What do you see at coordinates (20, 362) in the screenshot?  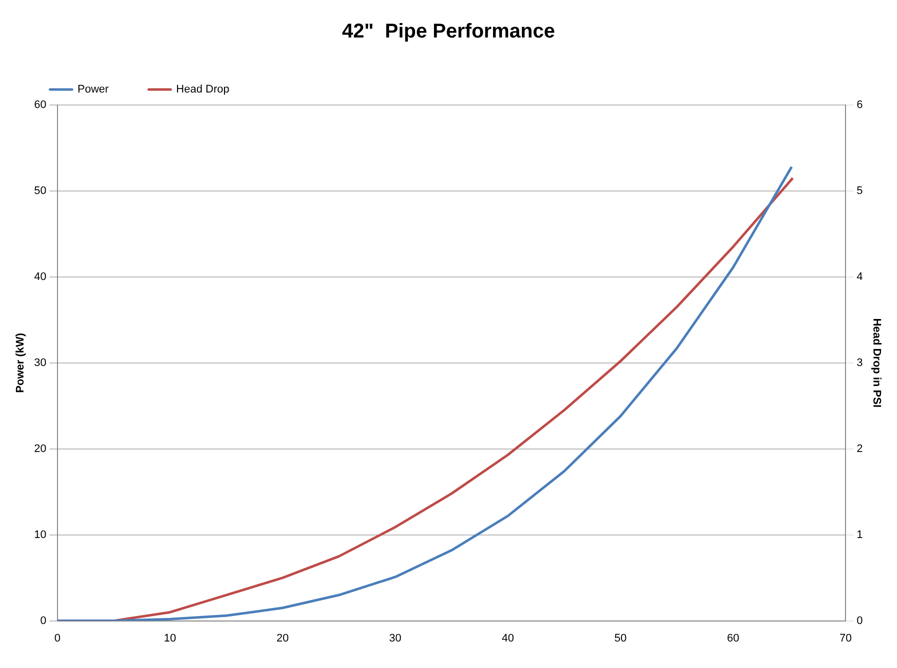 I see `y-axis-title: Power (kW)` at bounding box center [20, 362].